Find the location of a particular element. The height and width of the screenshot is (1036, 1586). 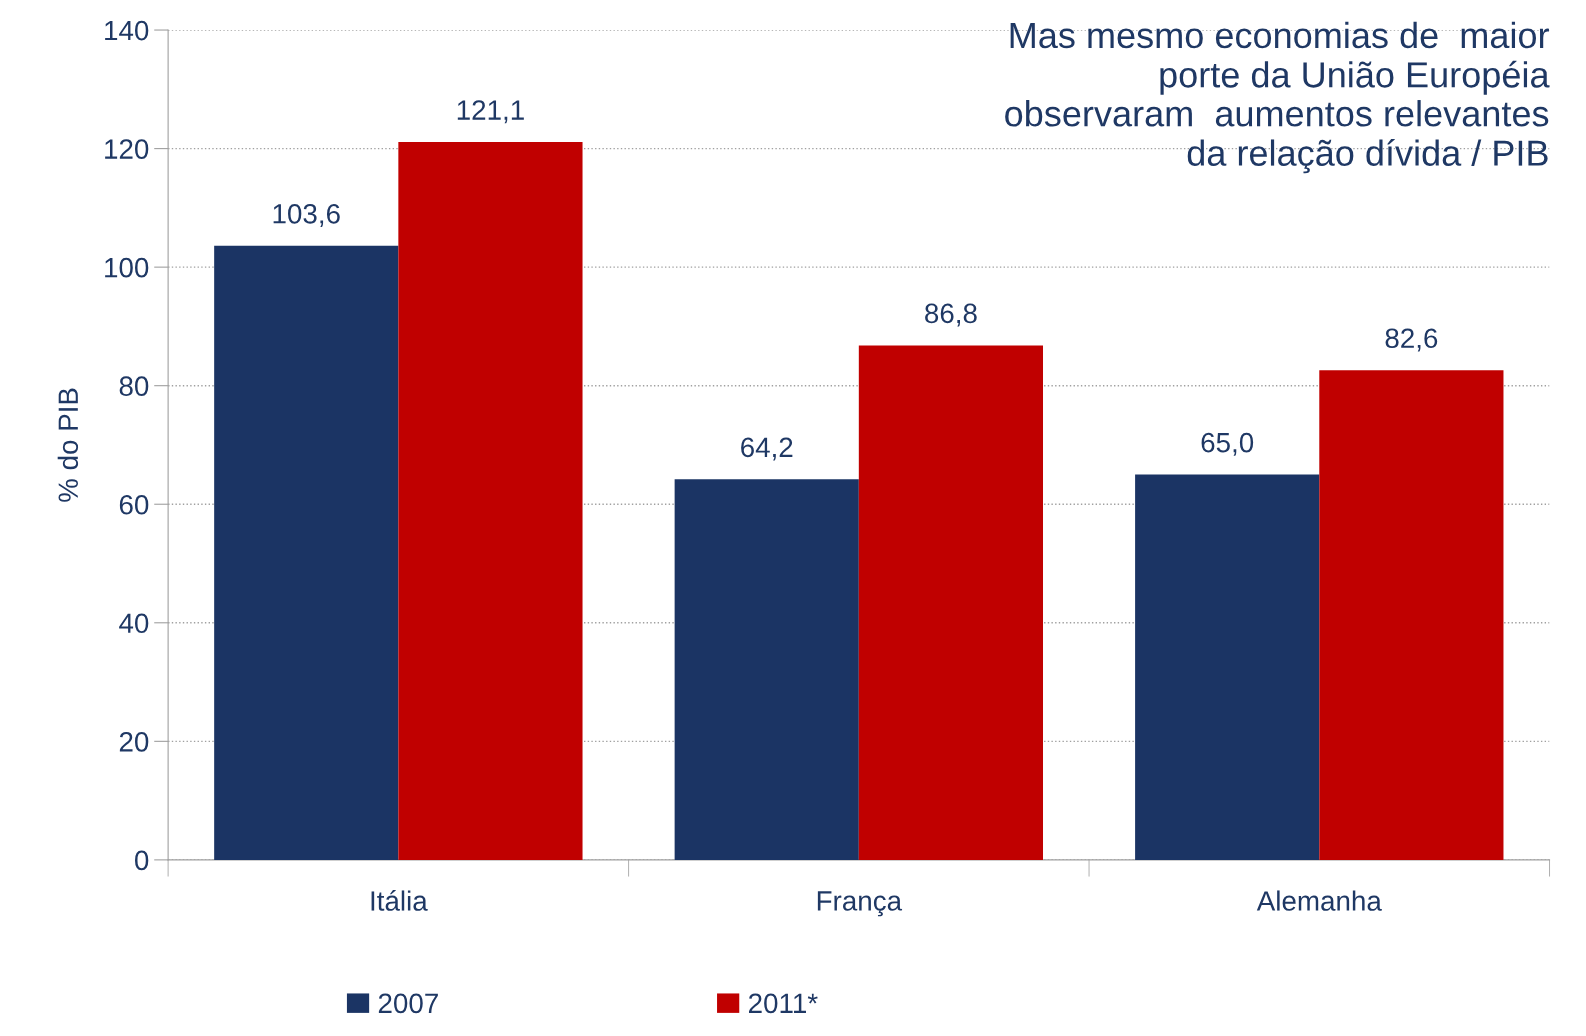

y-tick-label: 40 is located at coordinates (134, 623).